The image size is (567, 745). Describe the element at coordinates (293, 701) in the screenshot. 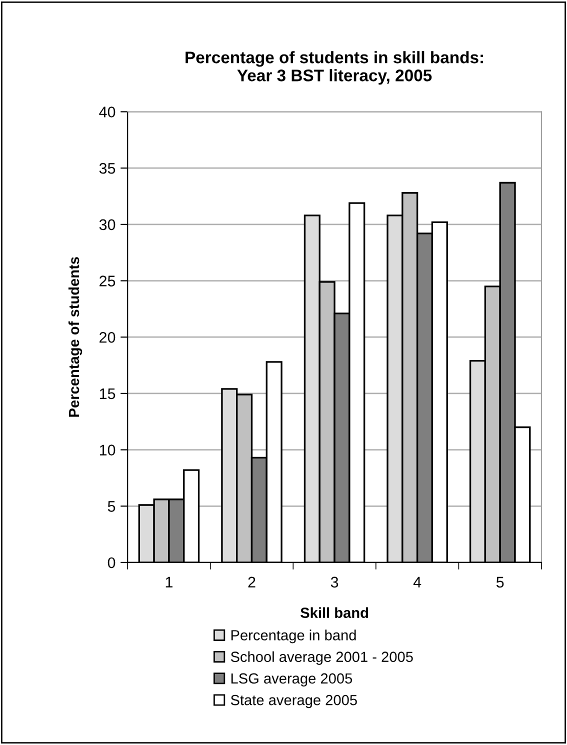

I see `legend-label: State average 2005` at that location.